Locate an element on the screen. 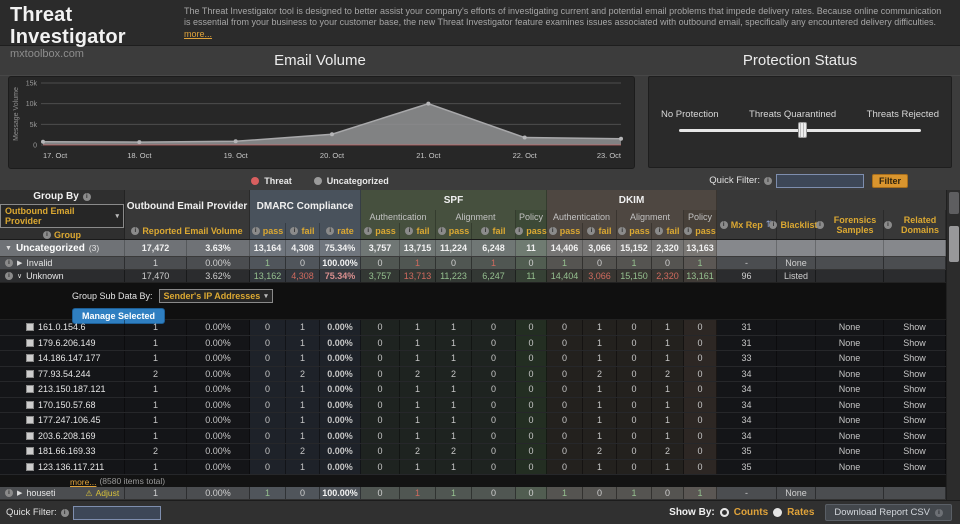 The height and width of the screenshot is (524, 960). manage-selected-button: Manage Selected is located at coordinates (119, 316).